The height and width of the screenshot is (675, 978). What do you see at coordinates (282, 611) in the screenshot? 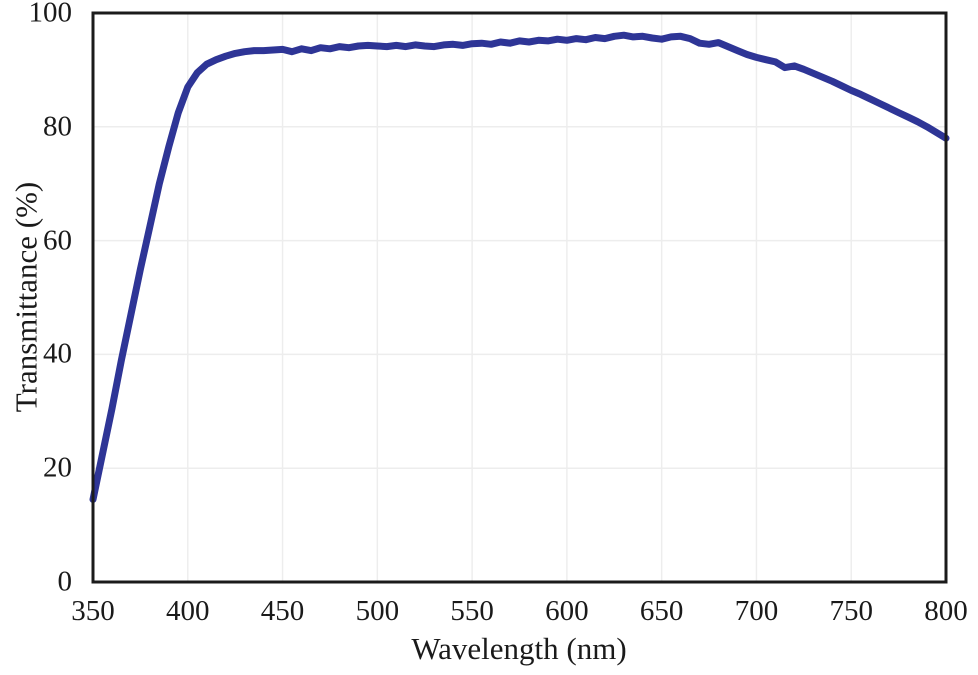
I see `x-tick-label: 450` at bounding box center [282, 611].